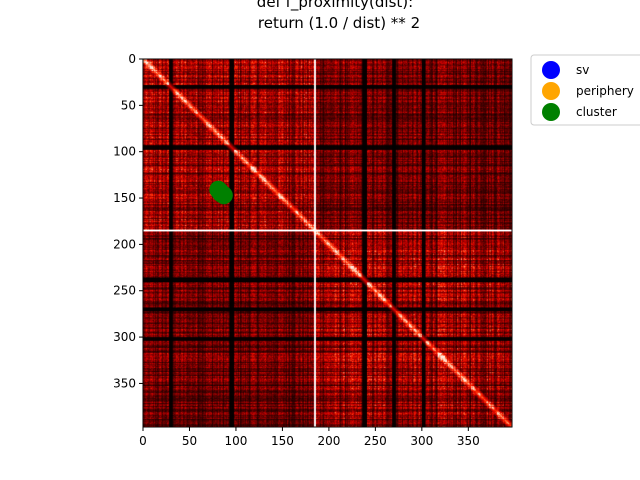 The width and height of the screenshot is (640, 480). I want to click on chart-title-line-1: def f_proximity(dist):, so click(335, 6).